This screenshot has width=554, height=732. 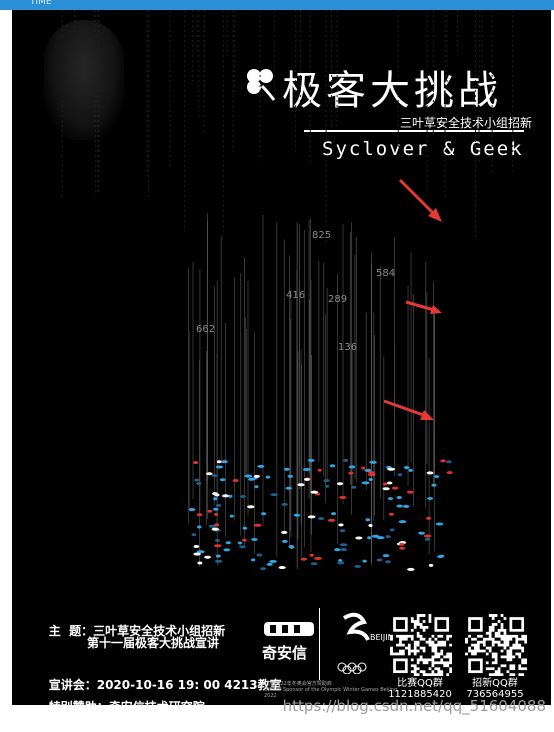 I want to click on qr-code-contest, so click(x=421, y=645).